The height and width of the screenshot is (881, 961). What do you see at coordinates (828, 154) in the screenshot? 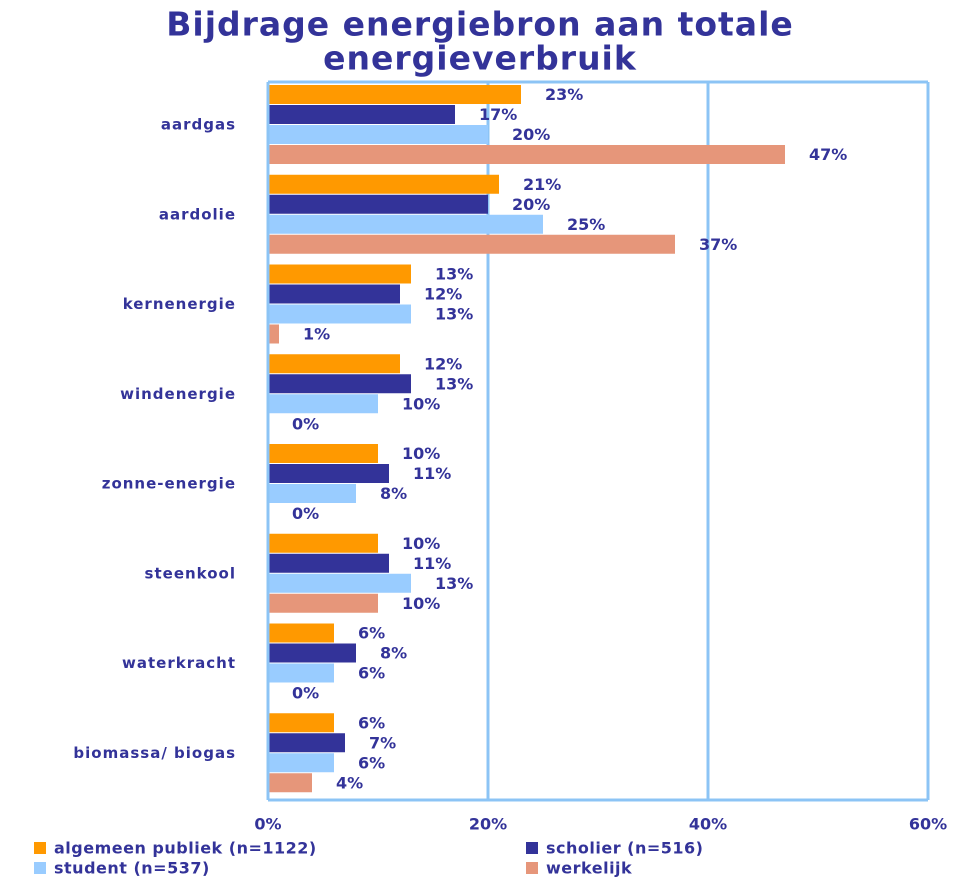
I see `value-label: 47%` at bounding box center [828, 154].